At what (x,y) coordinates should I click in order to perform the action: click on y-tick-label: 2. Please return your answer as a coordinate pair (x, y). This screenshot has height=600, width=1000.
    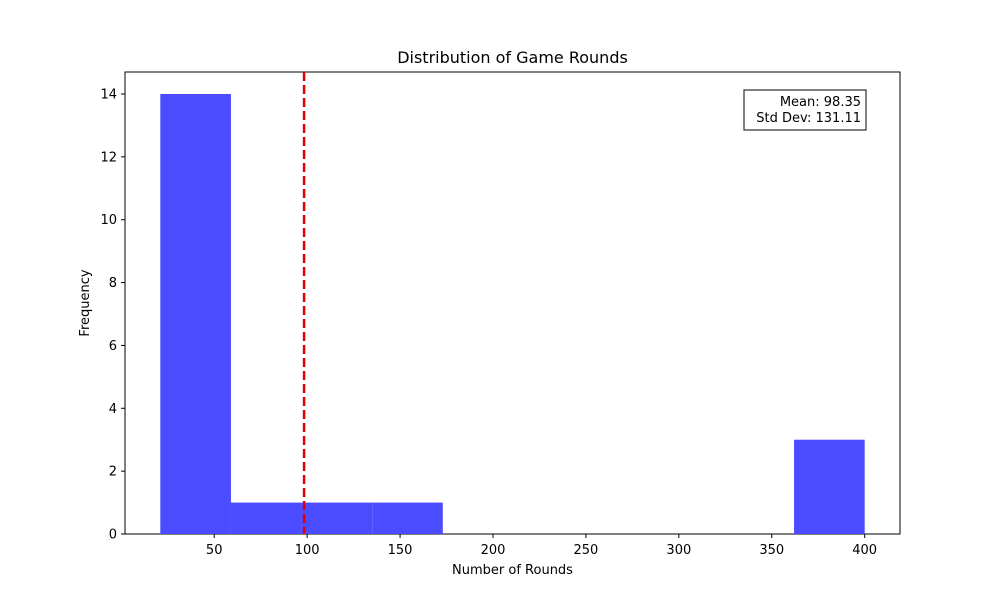
    Looking at the image, I should click on (113, 472).